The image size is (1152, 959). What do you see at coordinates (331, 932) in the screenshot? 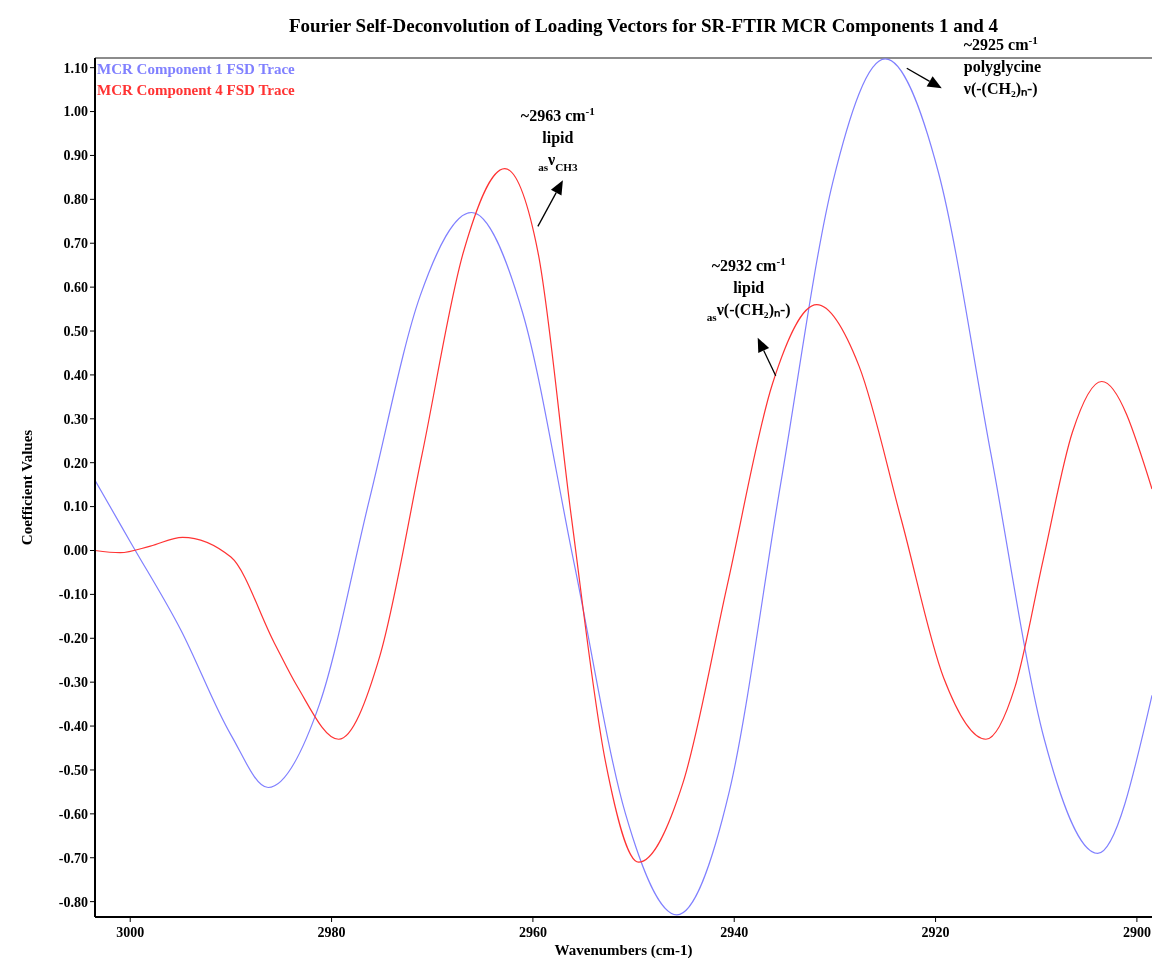
I see `x-tick-label: 2980` at bounding box center [331, 932].